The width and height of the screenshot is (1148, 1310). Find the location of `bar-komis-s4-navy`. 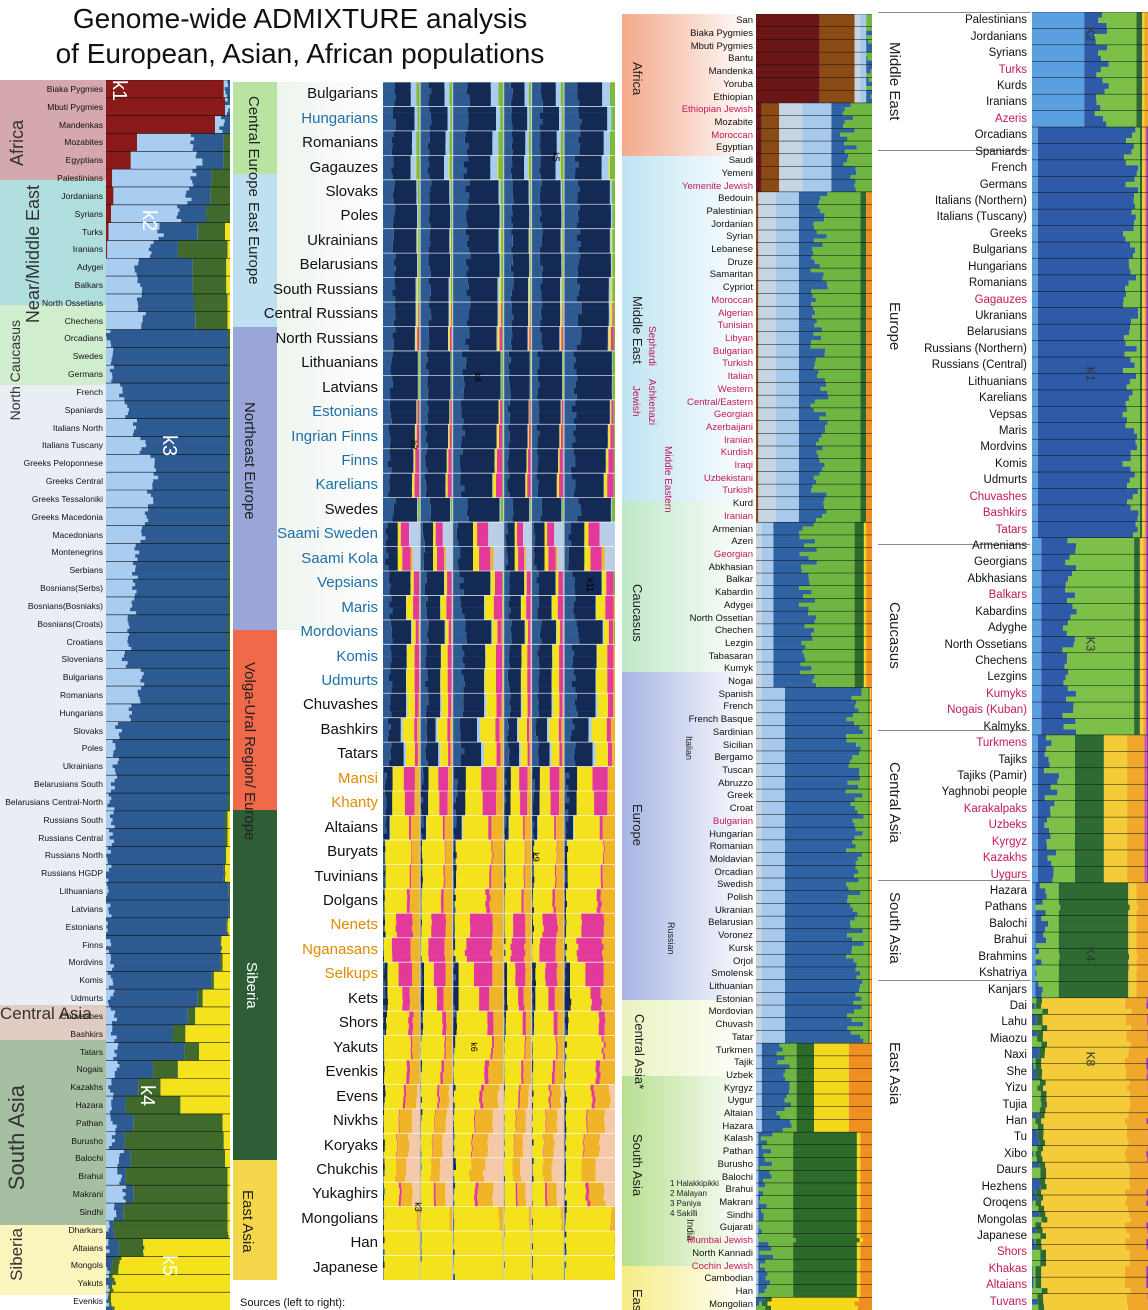

bar-komis-s4-navy is located at coordinates (546, 666).